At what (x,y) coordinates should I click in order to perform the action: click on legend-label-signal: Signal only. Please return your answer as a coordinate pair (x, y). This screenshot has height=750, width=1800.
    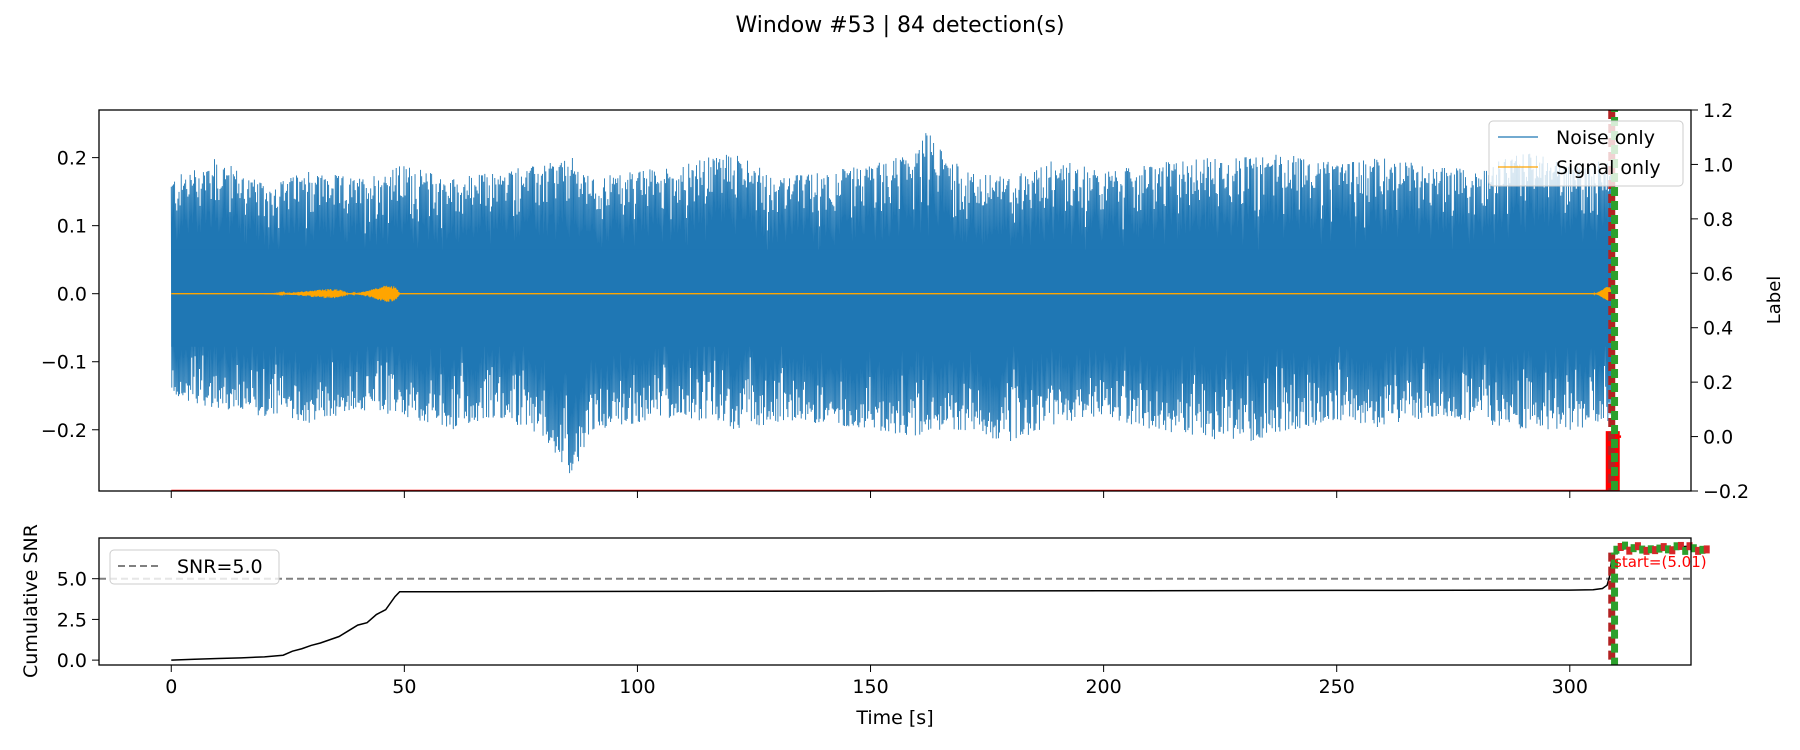
    Looking at the image, I should click on (1608, 168).